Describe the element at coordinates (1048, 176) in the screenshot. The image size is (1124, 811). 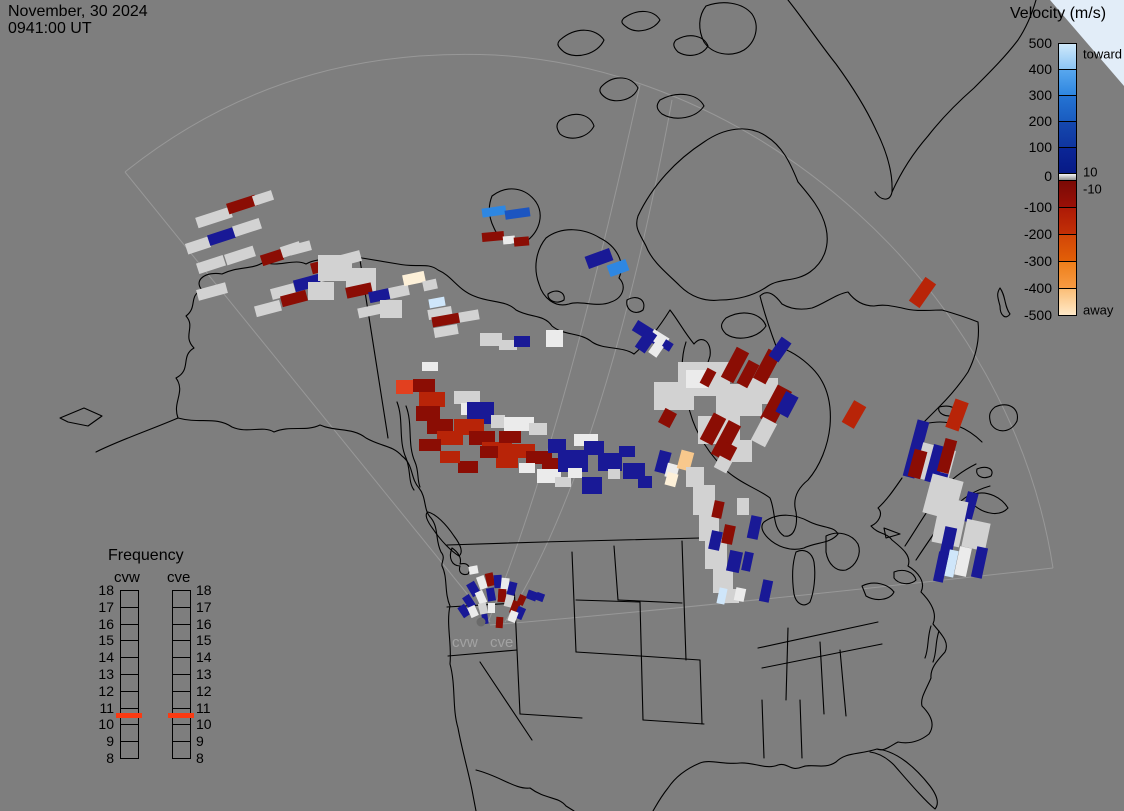
I see `colorbar-tick-label: 0` at that location.